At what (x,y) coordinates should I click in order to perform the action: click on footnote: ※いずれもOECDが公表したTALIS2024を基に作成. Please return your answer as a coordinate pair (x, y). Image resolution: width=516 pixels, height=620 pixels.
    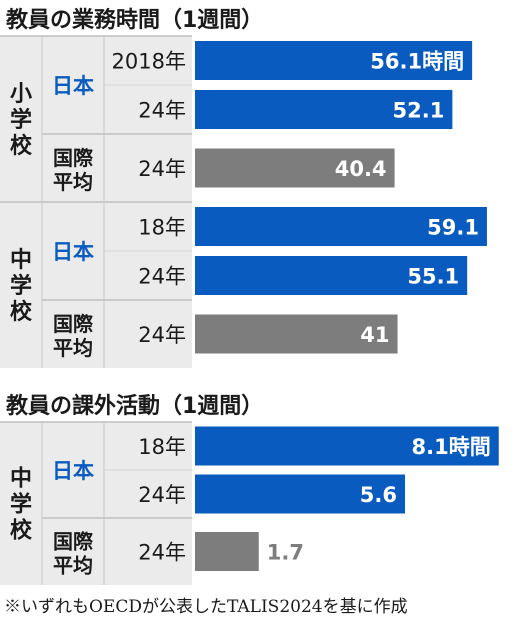
    Looking at the image, I should click on (206, 607).